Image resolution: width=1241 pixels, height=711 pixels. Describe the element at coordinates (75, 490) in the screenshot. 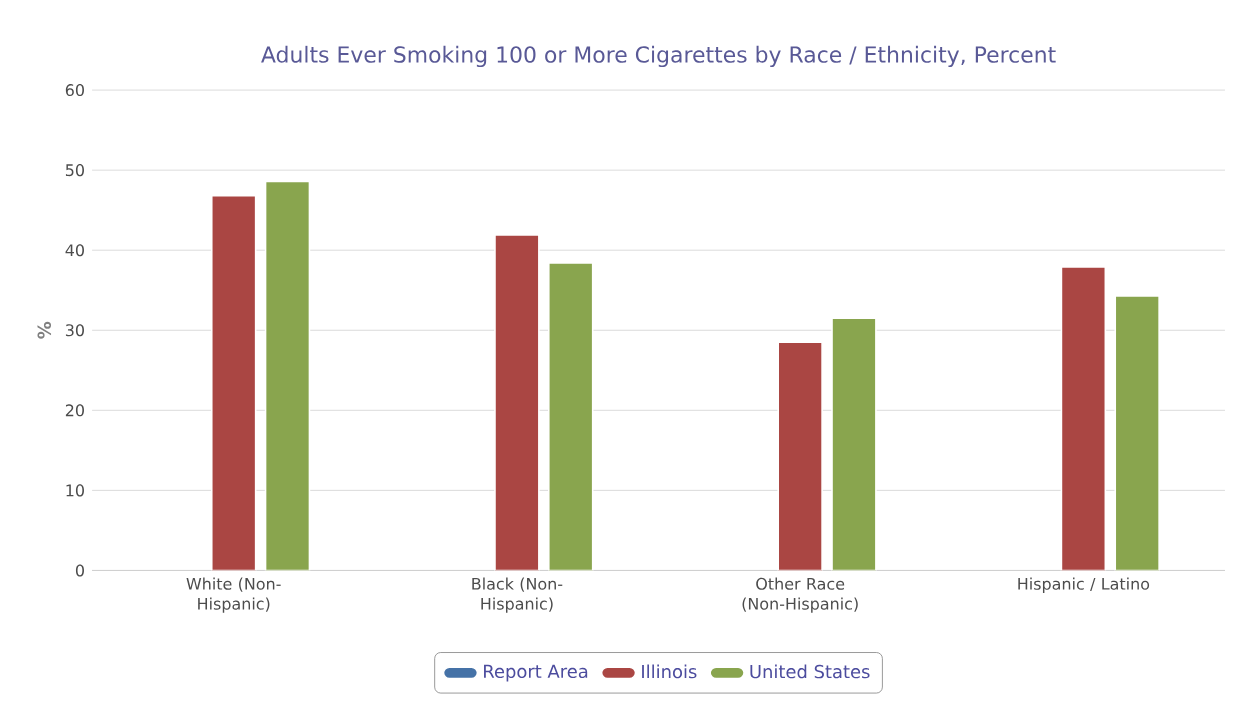

I see `y-tick-label: 10` at that location.